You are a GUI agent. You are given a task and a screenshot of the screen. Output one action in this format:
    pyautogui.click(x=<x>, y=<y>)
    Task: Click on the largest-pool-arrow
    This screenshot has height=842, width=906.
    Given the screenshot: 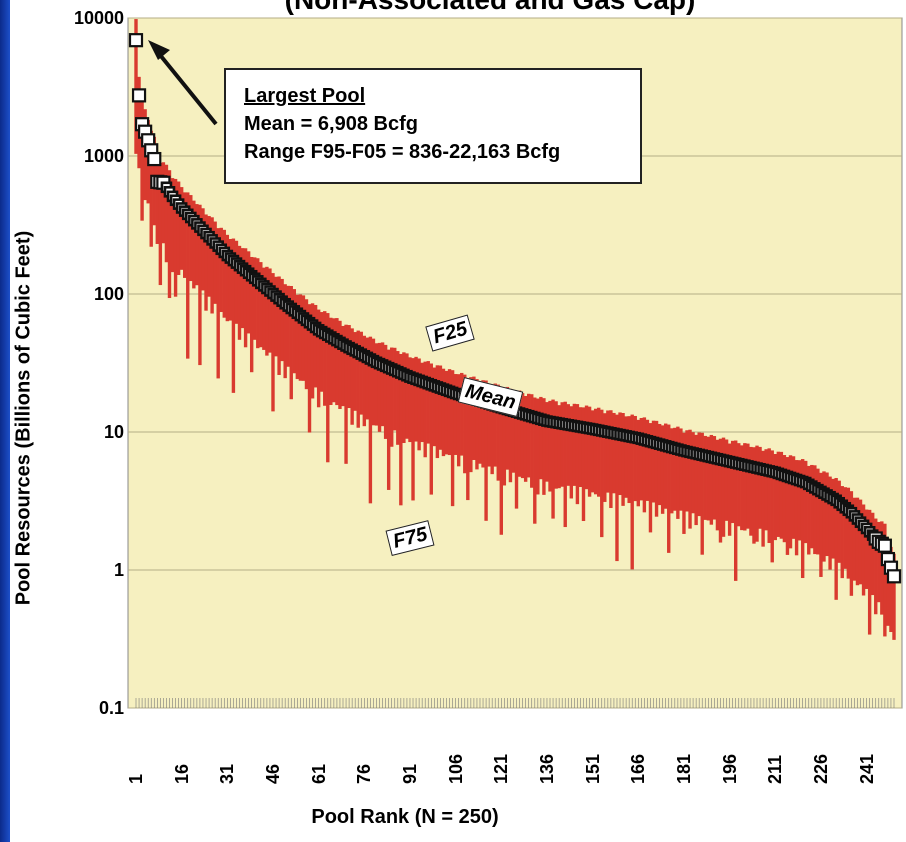 What is the action you would take?
    pyautogui.click(x=183, y=83)
    